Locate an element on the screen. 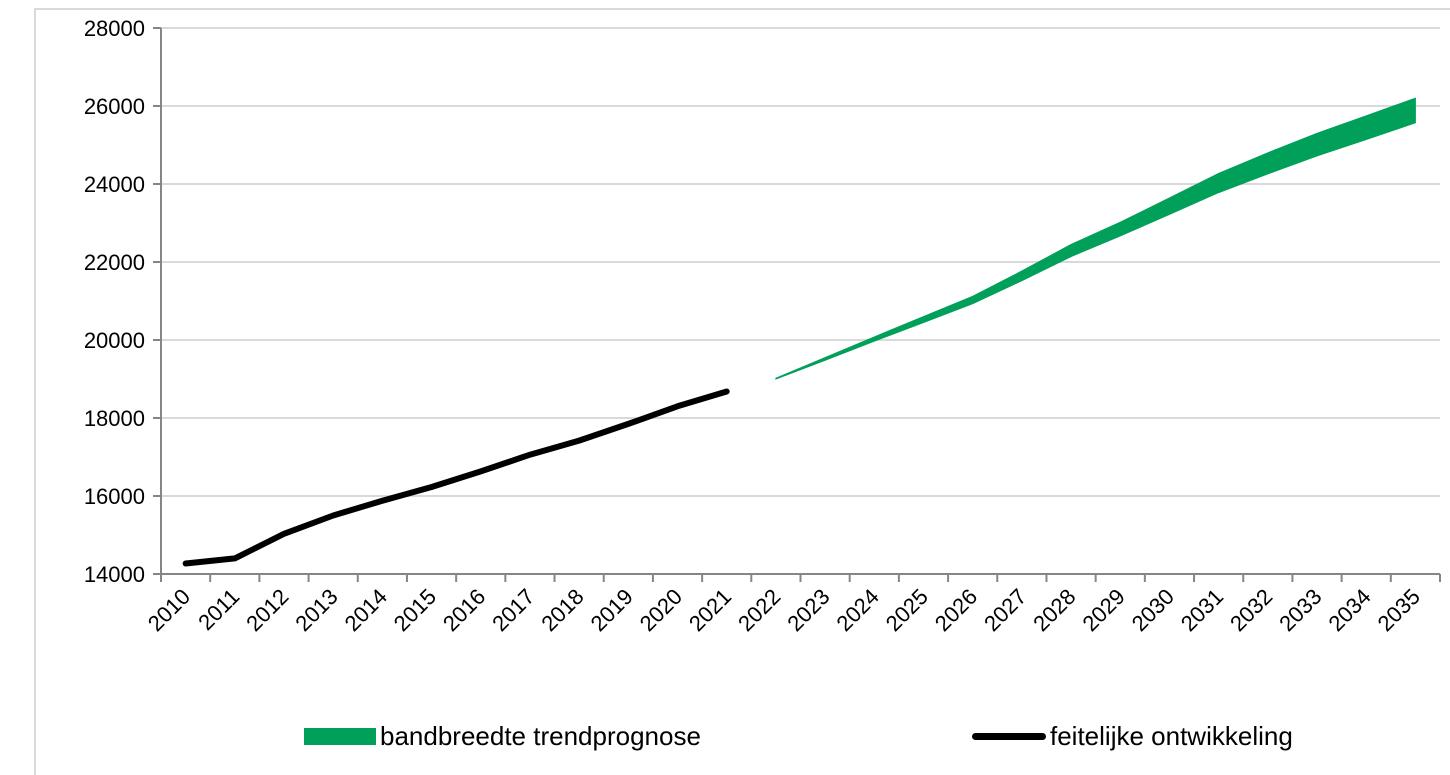  legend-item-band: bandbreedte trendprognose is located at coordinates (502, 736).